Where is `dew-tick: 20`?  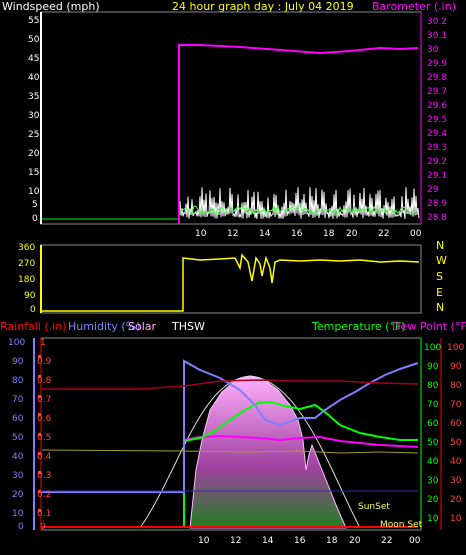
dew-tick: 20 is located at coordinates (456, 500).